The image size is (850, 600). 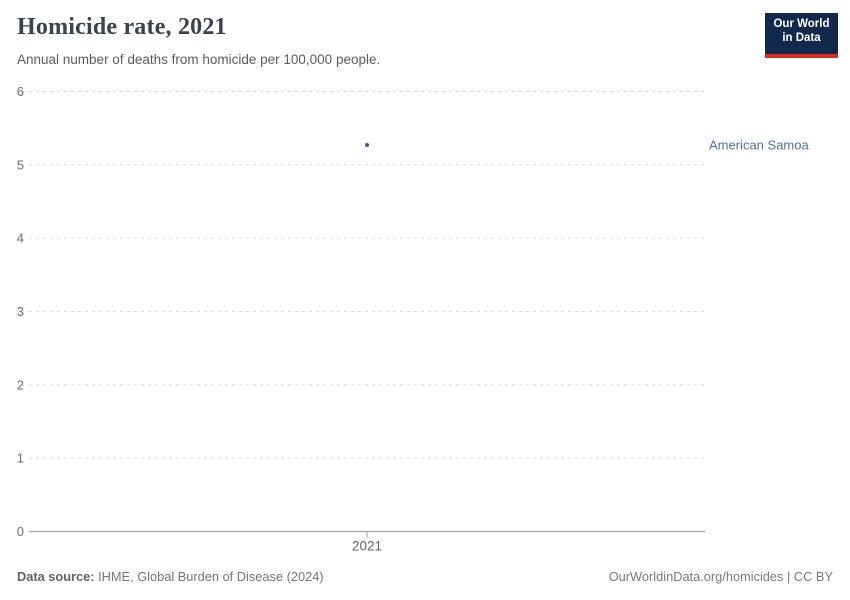 What do you see at coordinates (20, 531) in the screenshot?
I see `y-axis-tick-label: 0` at bounding box center [20, 531].